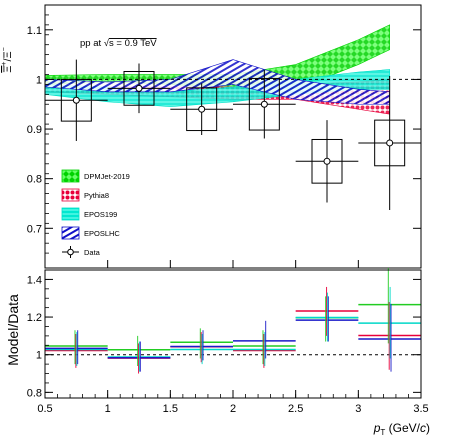 The height and width of the screenshot is (448, 467). Describe the element at coordinates (233, 409) in the screenshot. I see `x-tick-label: 2` at that location.